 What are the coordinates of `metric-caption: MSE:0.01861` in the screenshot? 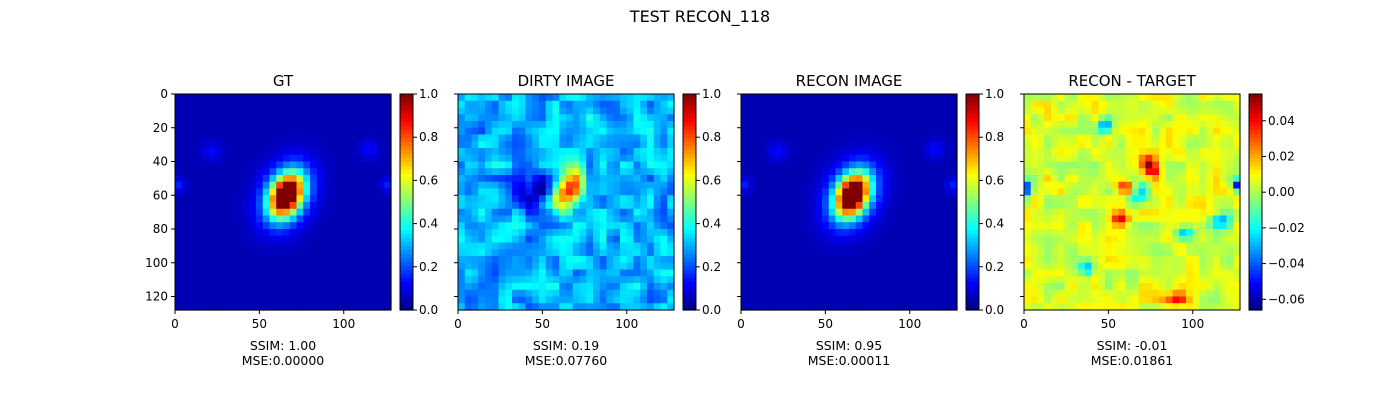 It's located at (1132, 360).